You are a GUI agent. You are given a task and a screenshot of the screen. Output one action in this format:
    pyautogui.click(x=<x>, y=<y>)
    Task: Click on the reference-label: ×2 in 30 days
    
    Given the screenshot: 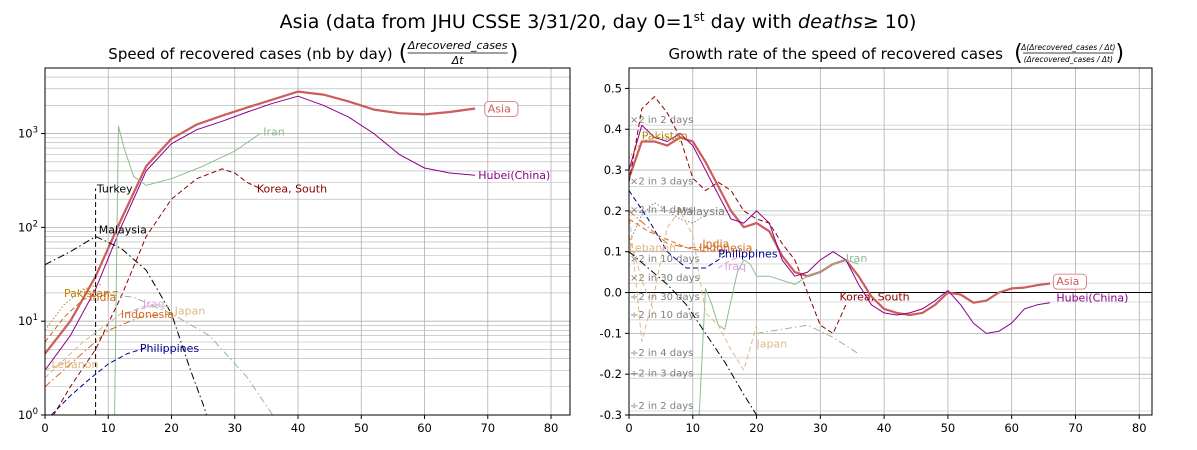 What is the action you would take?
    pyautogui.click(x=665, y=278)
    